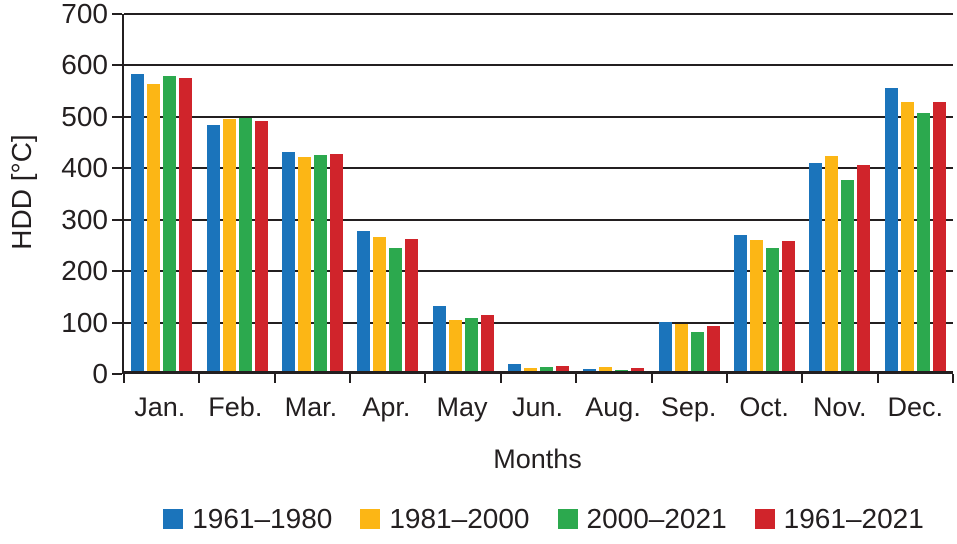 This screenshot has width=957, height=544. Describe the element at coordinates (530, 369) in the screenshot. I see `bar-1981–2000-Jun` at that location.